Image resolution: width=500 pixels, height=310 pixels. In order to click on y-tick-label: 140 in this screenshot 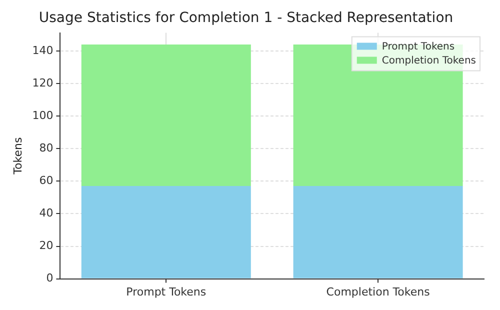, I will do `click(43, 50)`.